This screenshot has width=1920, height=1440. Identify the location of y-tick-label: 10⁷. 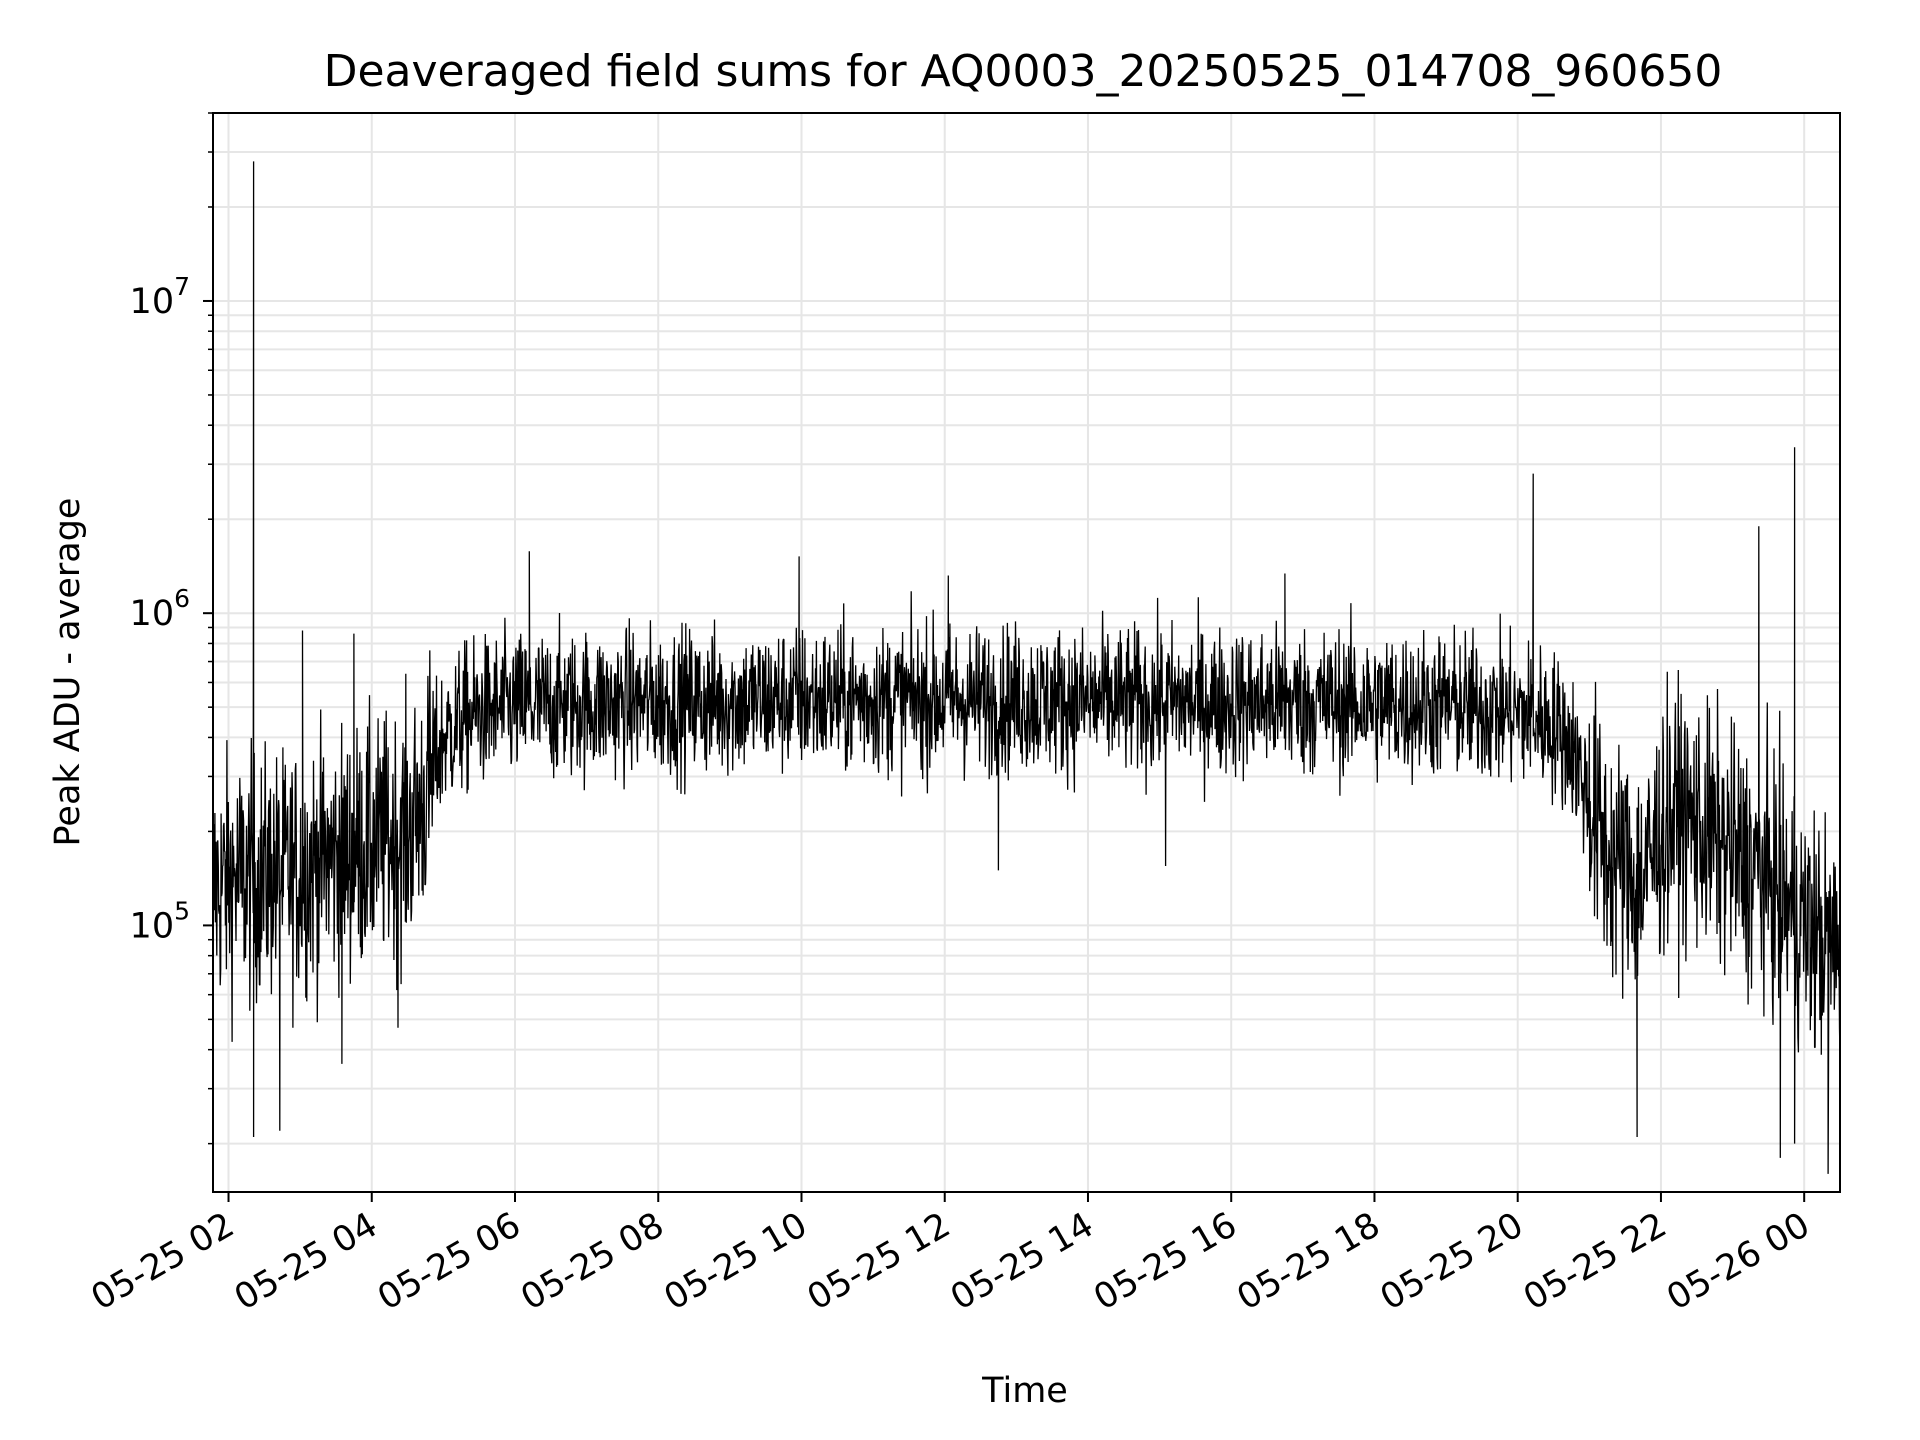
(160, 297).